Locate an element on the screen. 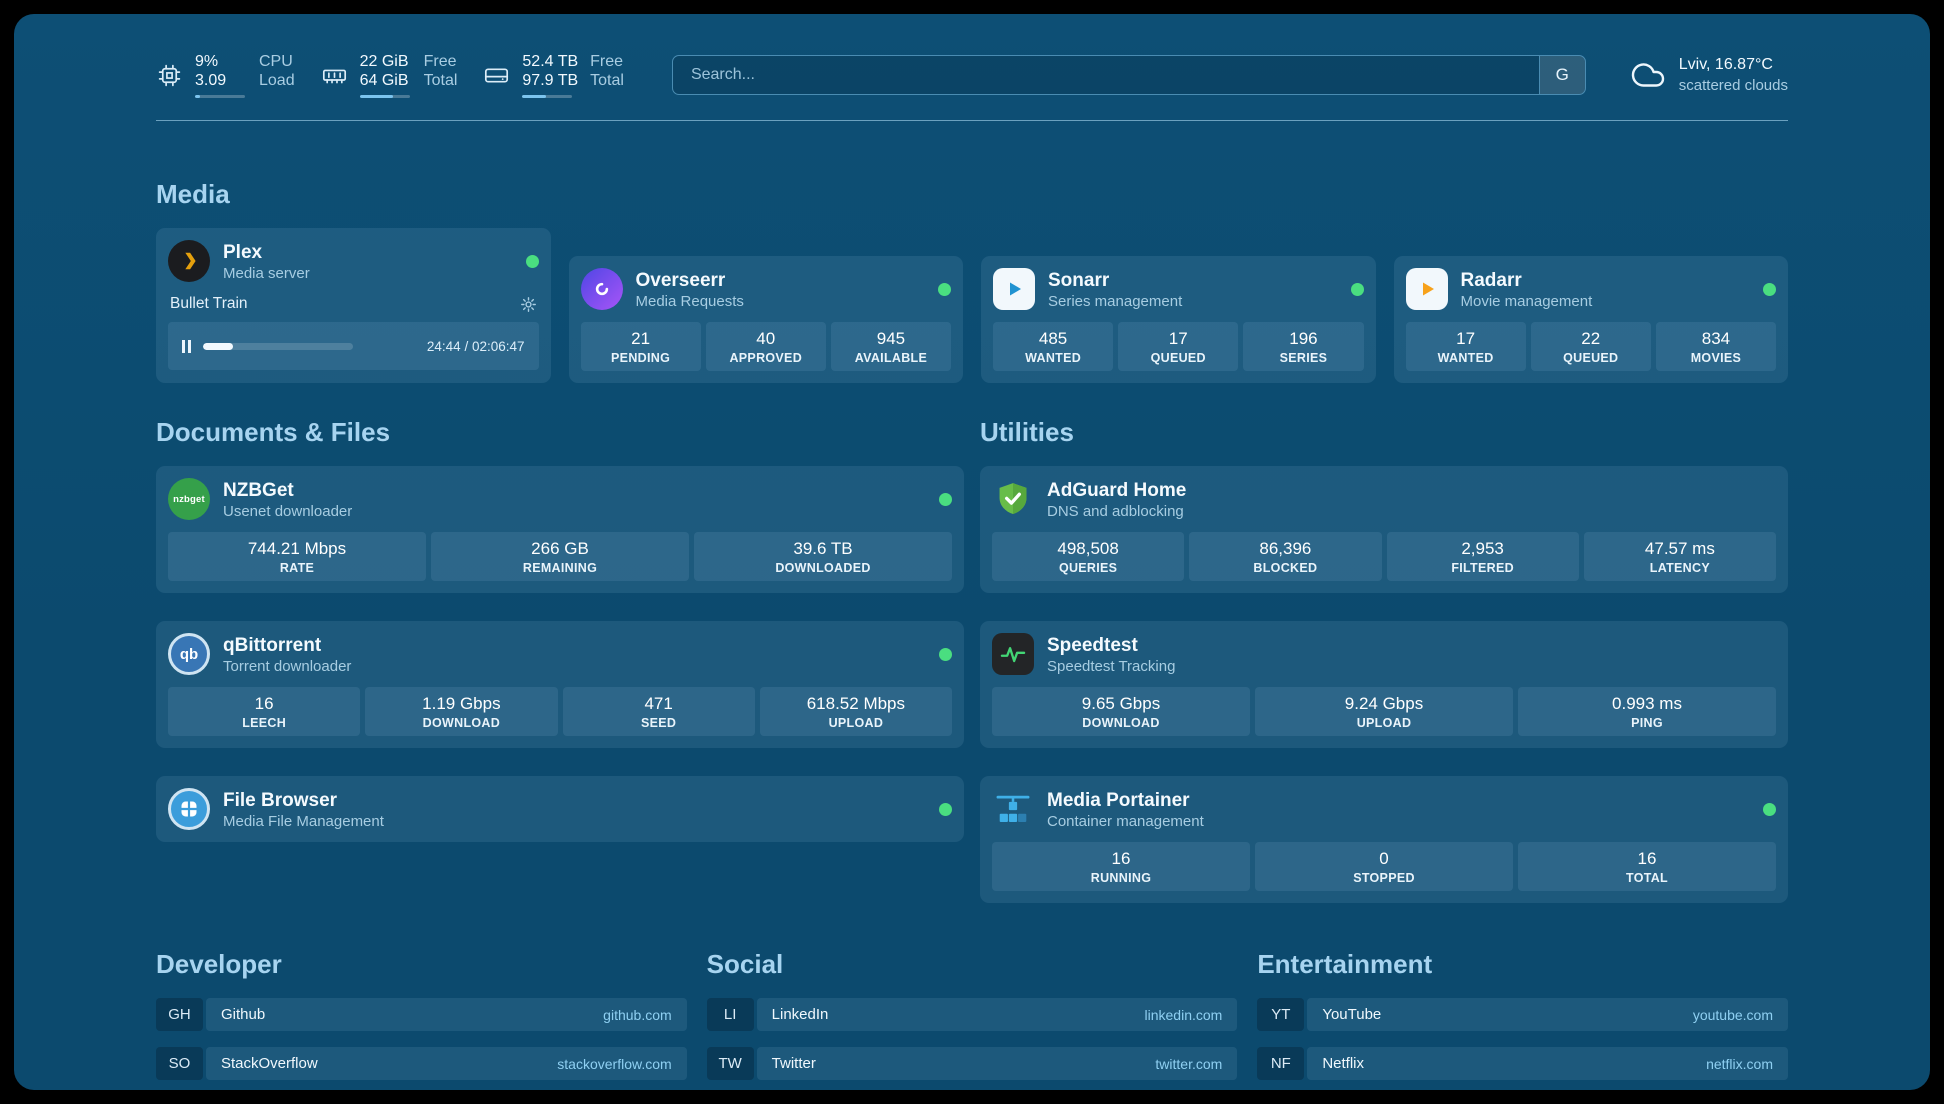 This screenshot has width=1944, height=1104. topbar-divider is located at coordinates (972, 120).